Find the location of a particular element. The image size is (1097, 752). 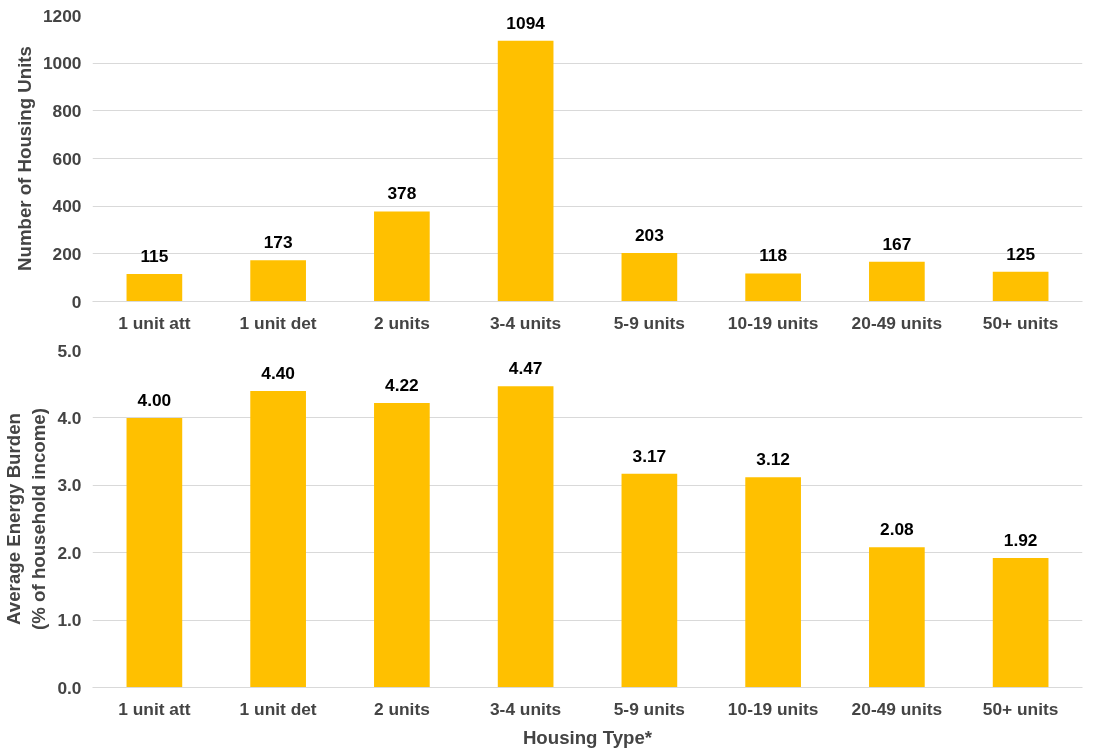

data-label: 1.92 is located at coordinates (1020, 540).